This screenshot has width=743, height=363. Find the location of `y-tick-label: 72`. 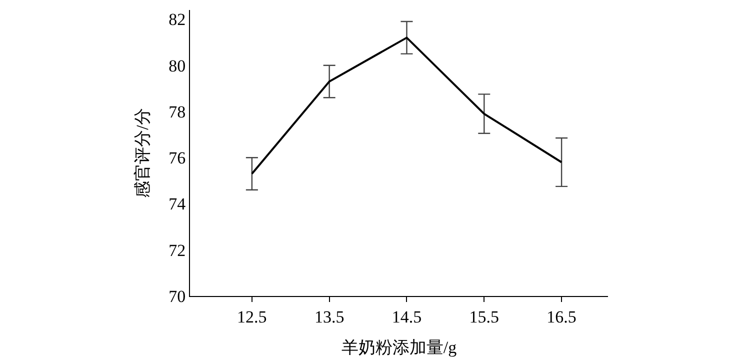

y-tick-label: 72 is located at coordinates (177, 250).